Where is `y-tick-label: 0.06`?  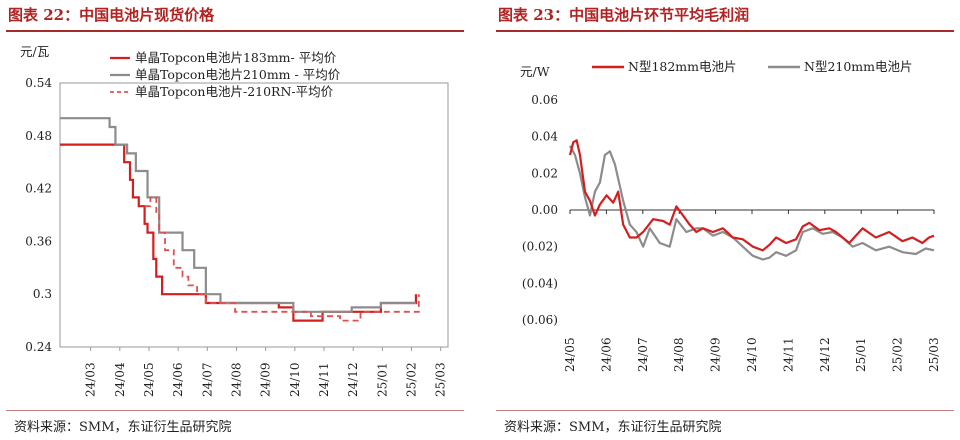
y-tick-label: 0.06 is located at coordinates (544, 100).